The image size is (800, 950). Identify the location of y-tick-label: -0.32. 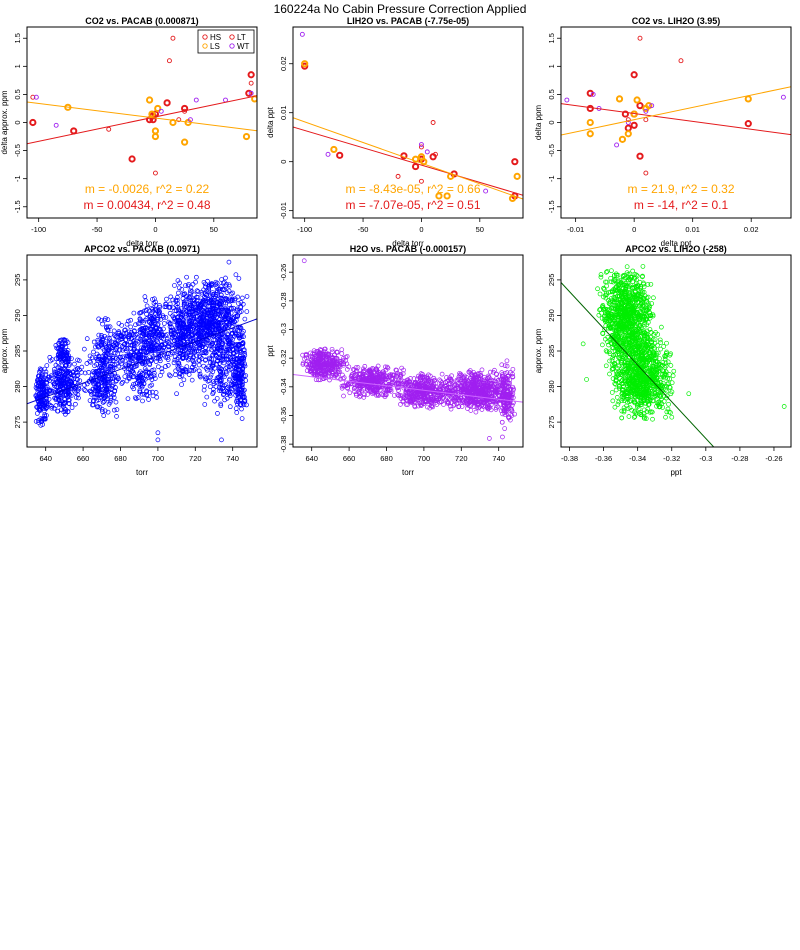
(283, 358).